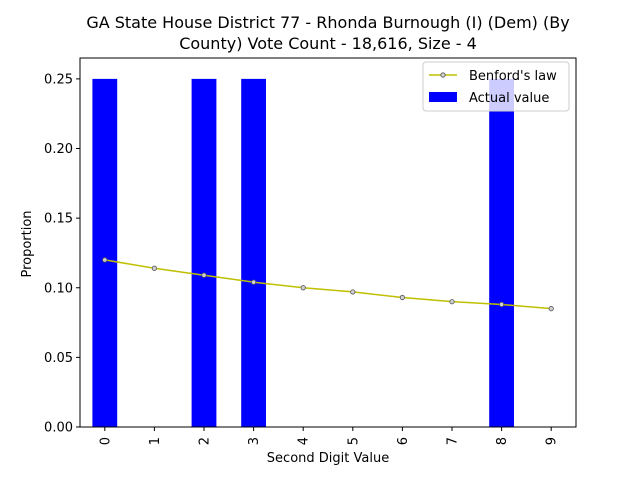 The image size is (640, 480). What do you see at coordinates (403, 441) in the screenshot?
I see `x-tick-label: 6` at bounding box center [403, 441].